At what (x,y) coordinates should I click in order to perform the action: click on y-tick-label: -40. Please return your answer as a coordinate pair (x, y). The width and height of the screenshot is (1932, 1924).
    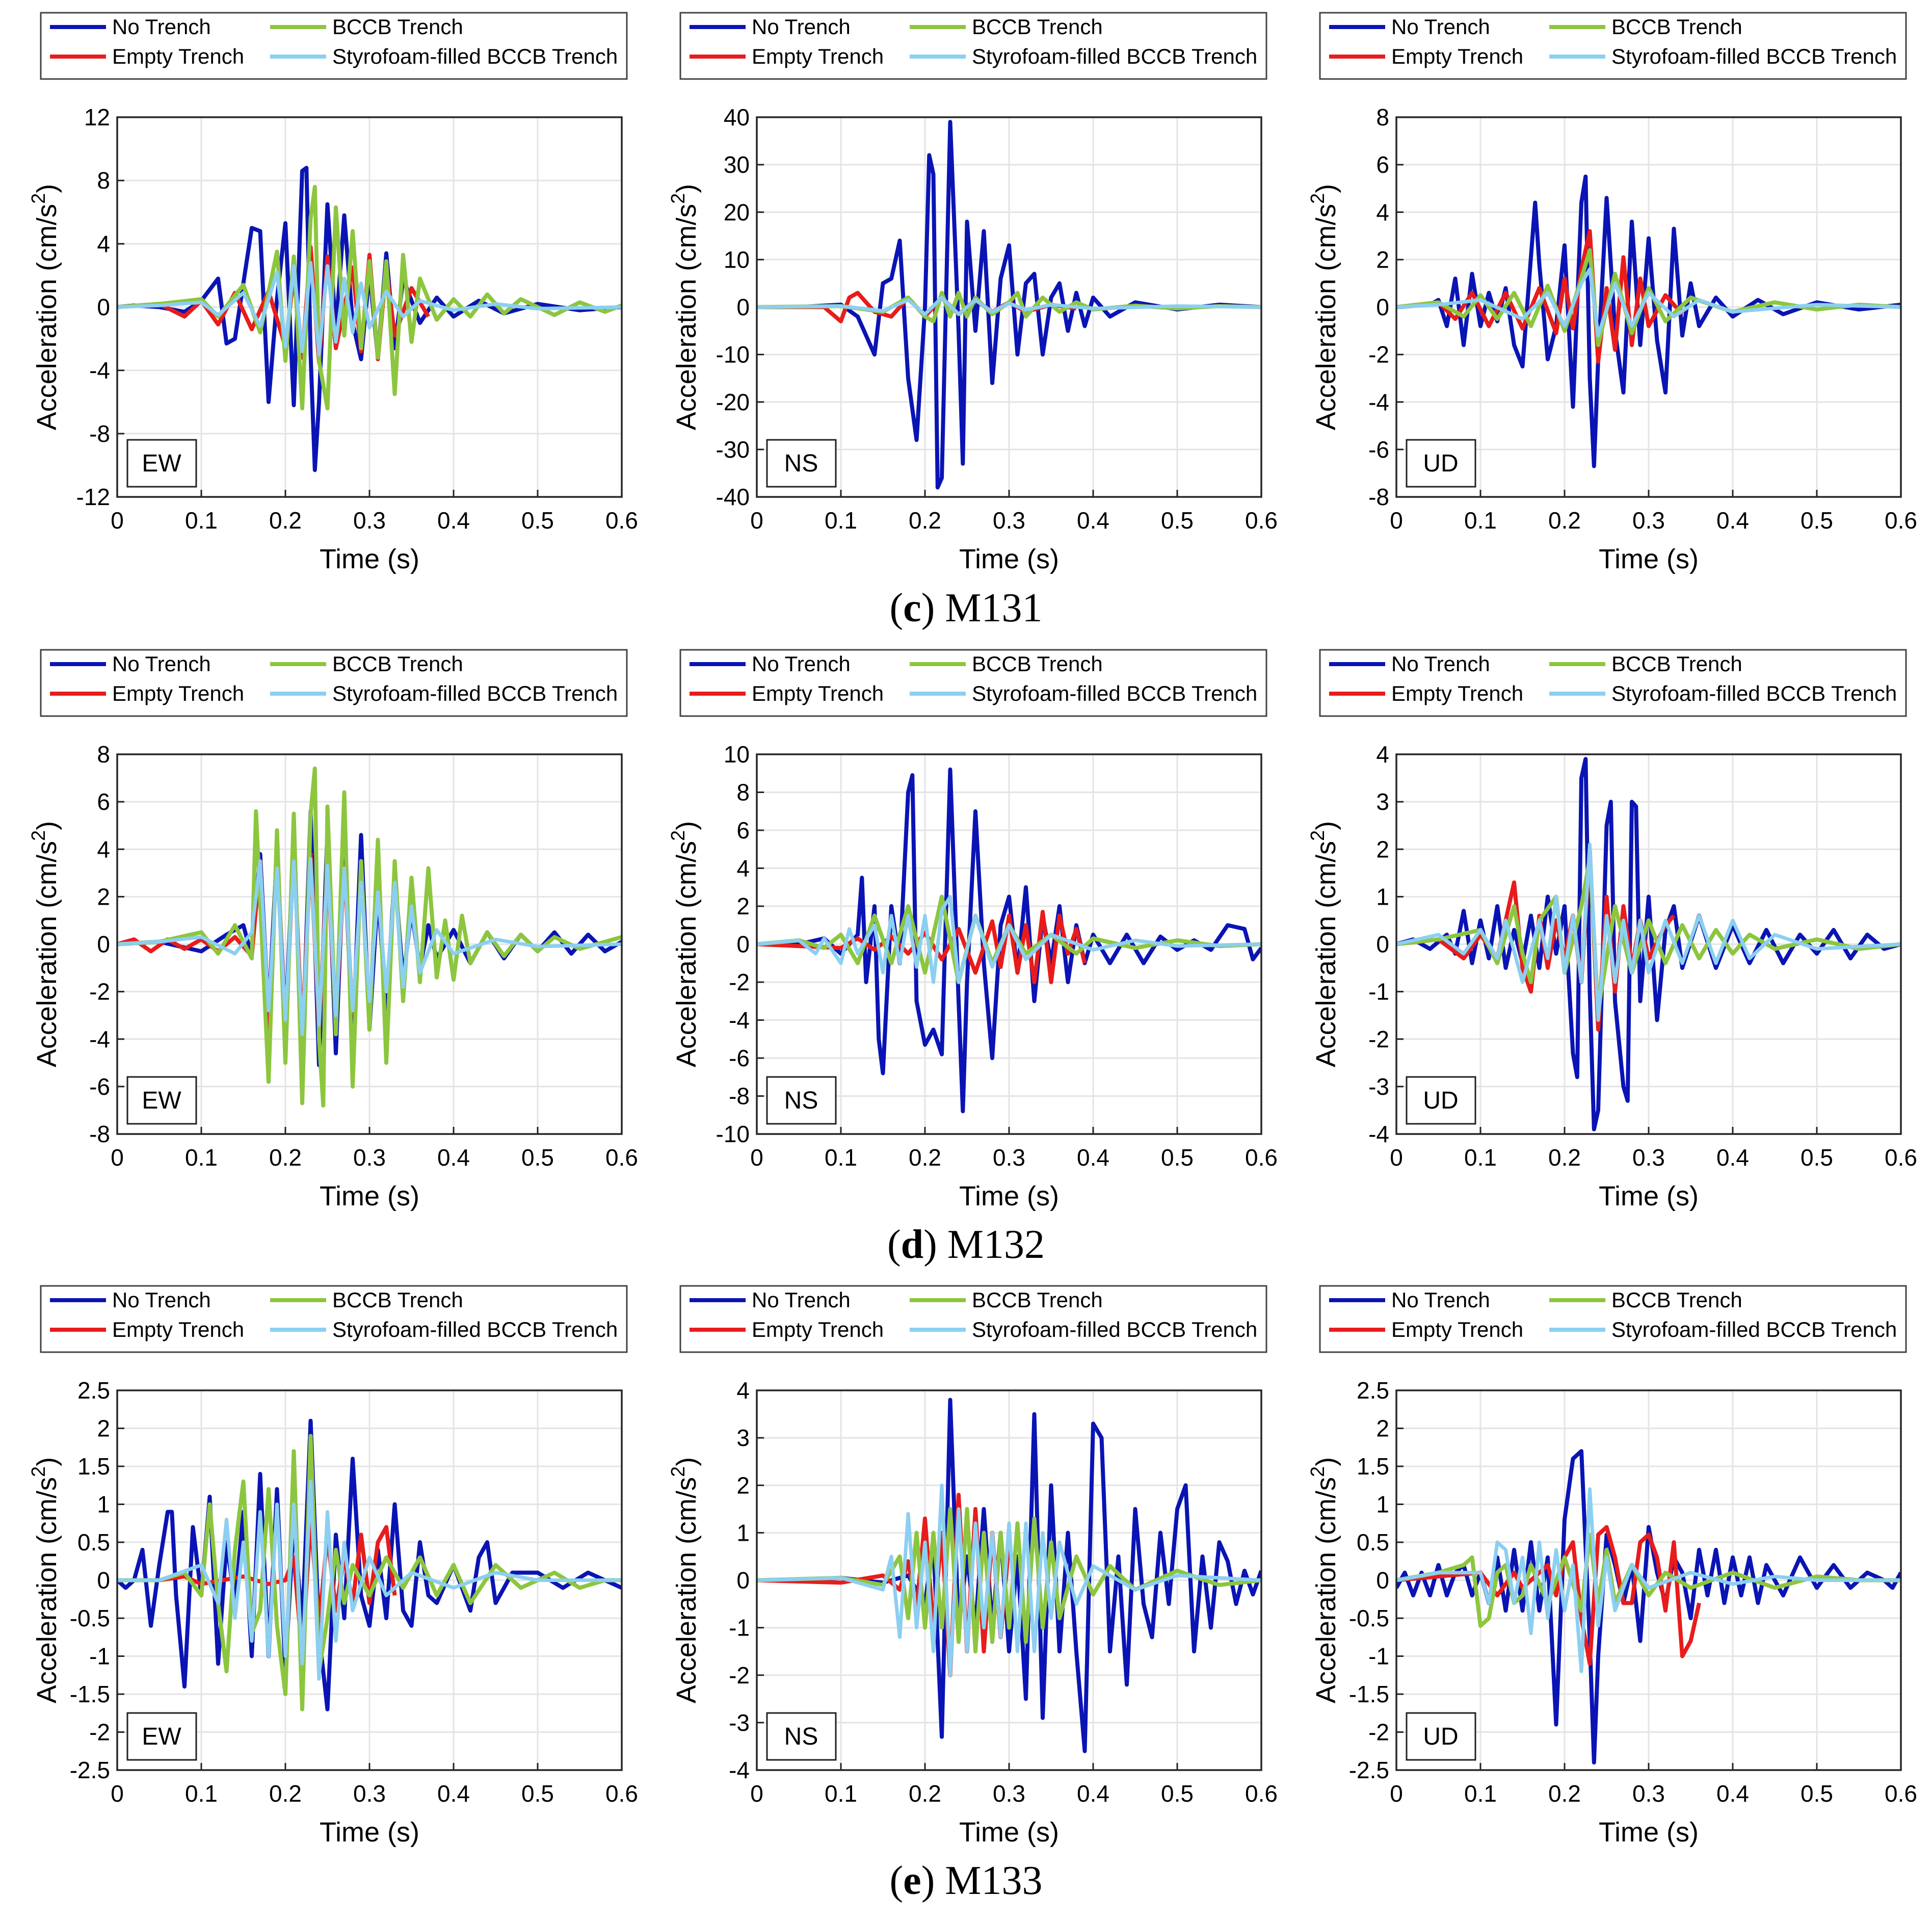
    Looking at the image, I should click on (733, 497).